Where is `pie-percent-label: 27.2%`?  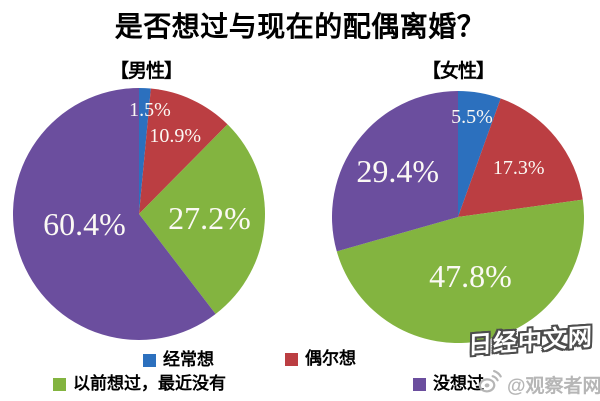
pie-percent-label: 27.2% is located at coordinates (209, 218).